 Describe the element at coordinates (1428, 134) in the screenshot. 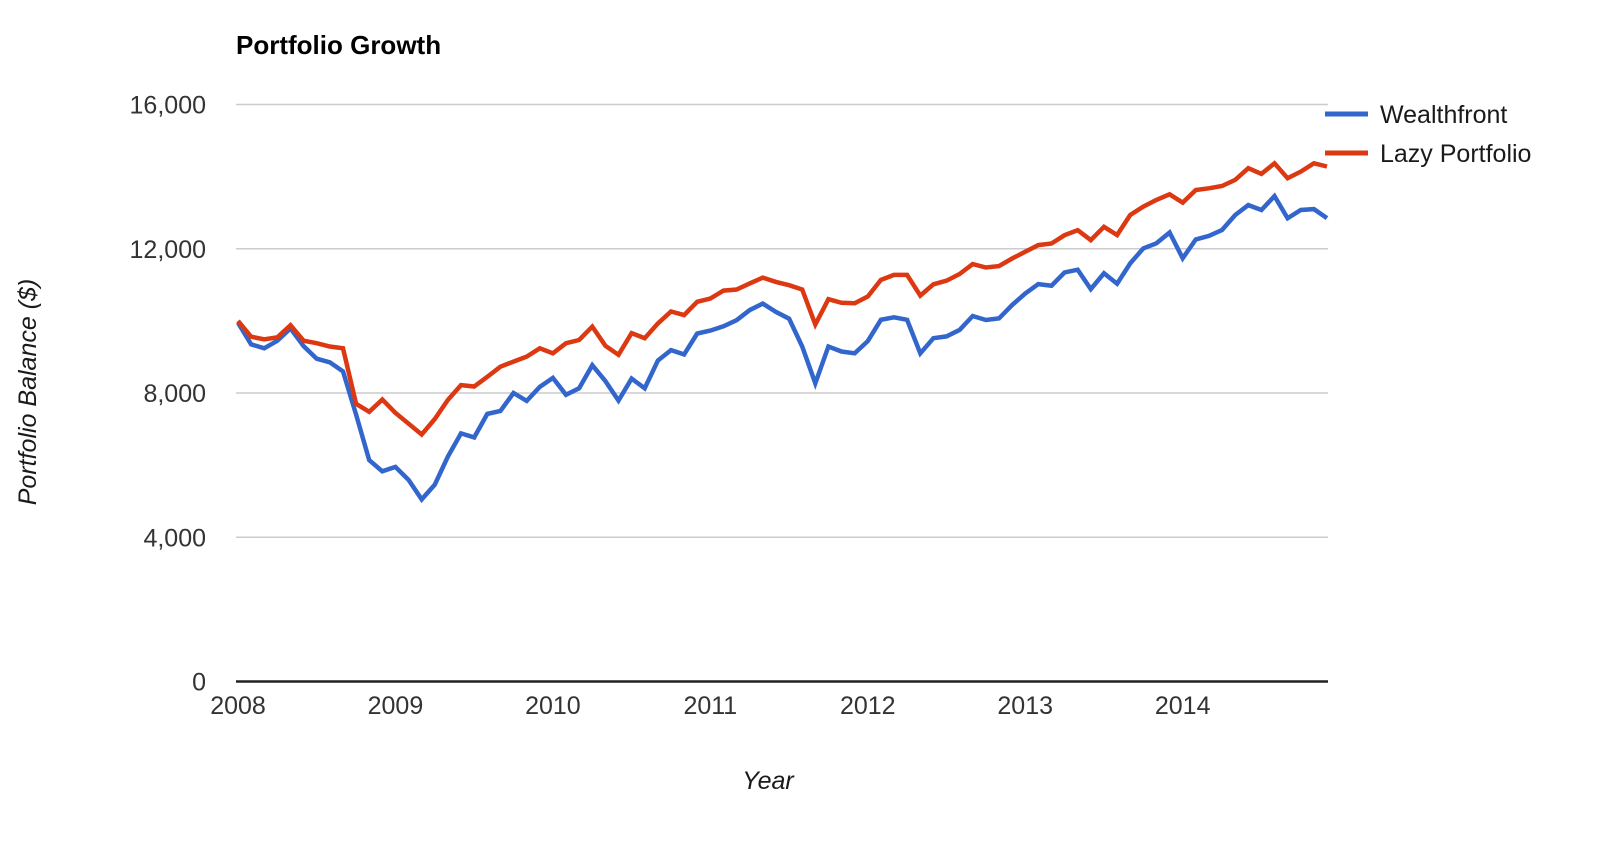

I see `legend: Wealthfront Lazy Portfolio` at that location.